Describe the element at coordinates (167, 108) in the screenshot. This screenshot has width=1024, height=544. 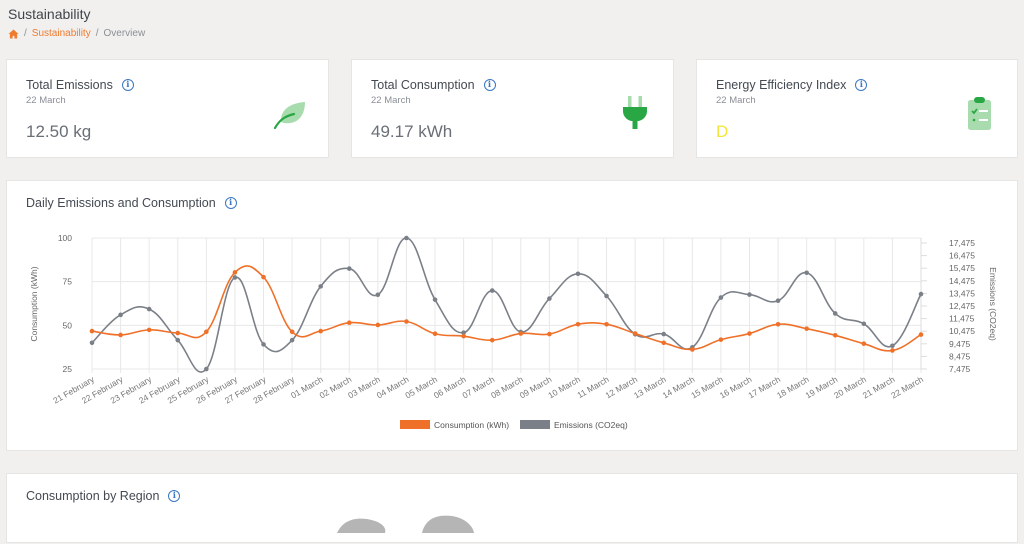
I see `kpi-card-total-emissions: Total Emissions i 22 March 12.50 kg` at that location.